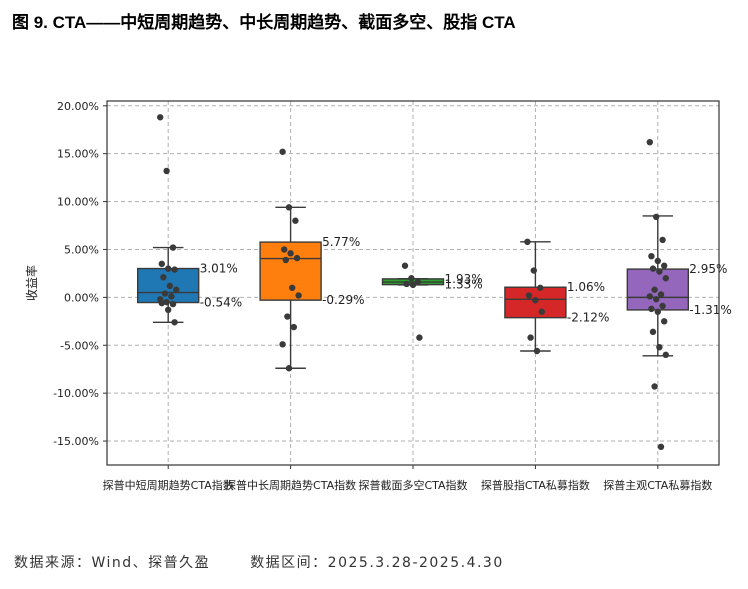 This screenshot has width=748, height=589. What do you see at coordinates (112, 563) in the screenshot?
I see `data-source: 数据来源：Wind、探普久盈` at bounding box center [112, 563].